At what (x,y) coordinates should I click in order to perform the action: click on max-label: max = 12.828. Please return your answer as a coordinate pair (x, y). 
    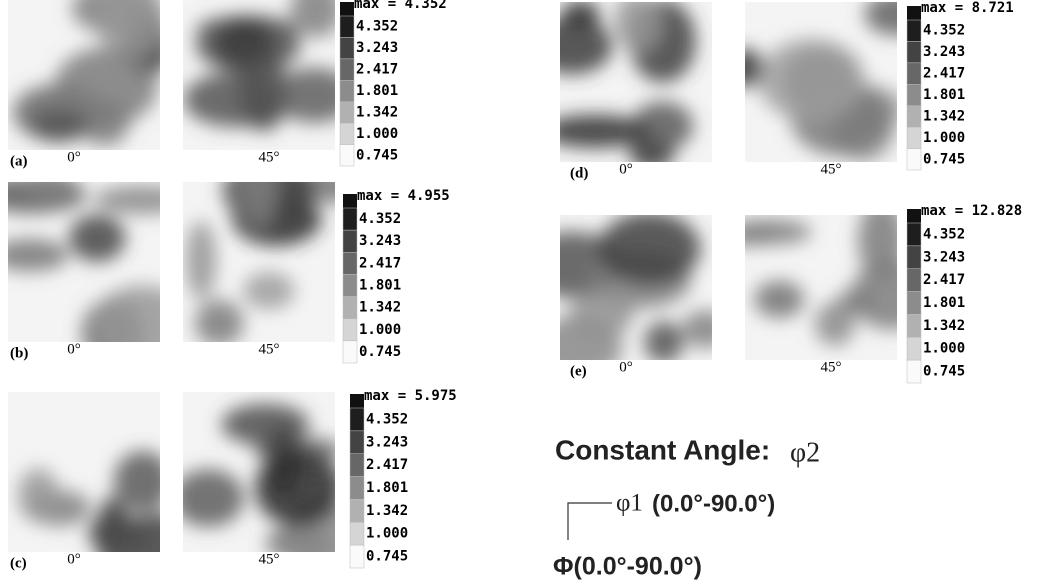
    Looking at the image, I should click on (971, 211).